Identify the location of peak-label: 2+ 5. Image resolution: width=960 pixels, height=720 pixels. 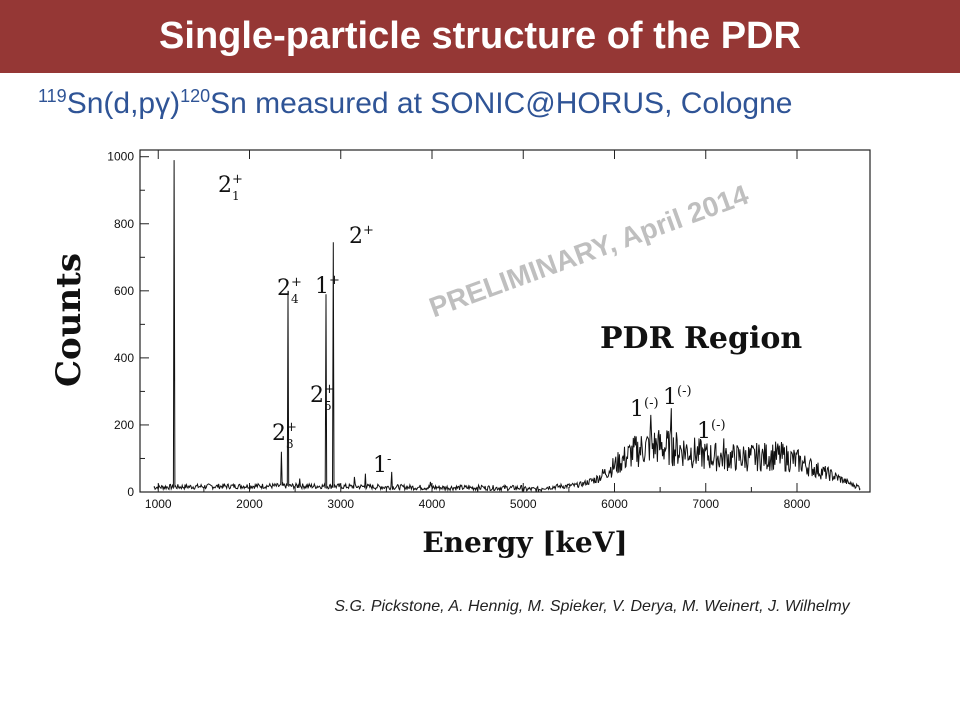
(322, 397).